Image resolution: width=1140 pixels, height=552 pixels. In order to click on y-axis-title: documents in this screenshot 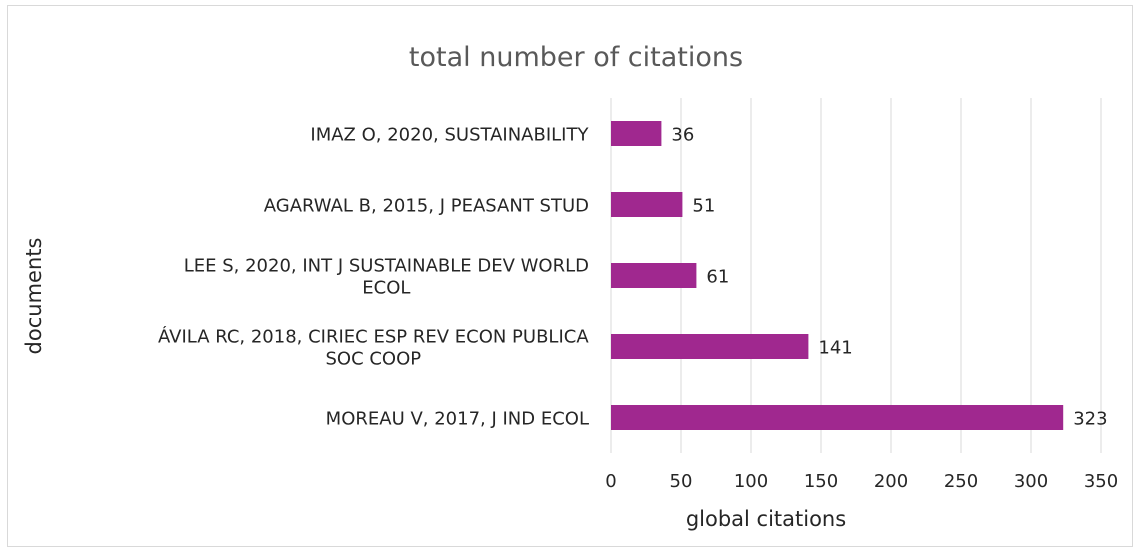, I will do `click(34, 296)`.